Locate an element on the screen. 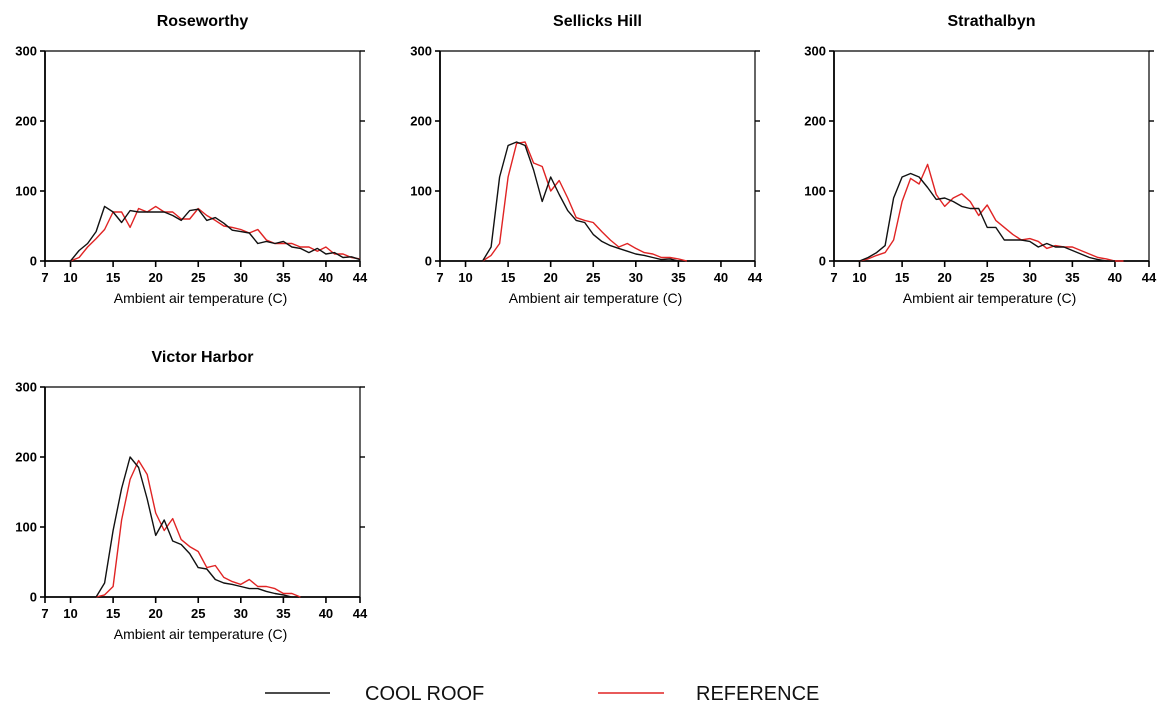 Image resolution: width=1160 pixels, height=709 pixels. legend-label-reference: REFERENCE is located at coordinates (757, 694).